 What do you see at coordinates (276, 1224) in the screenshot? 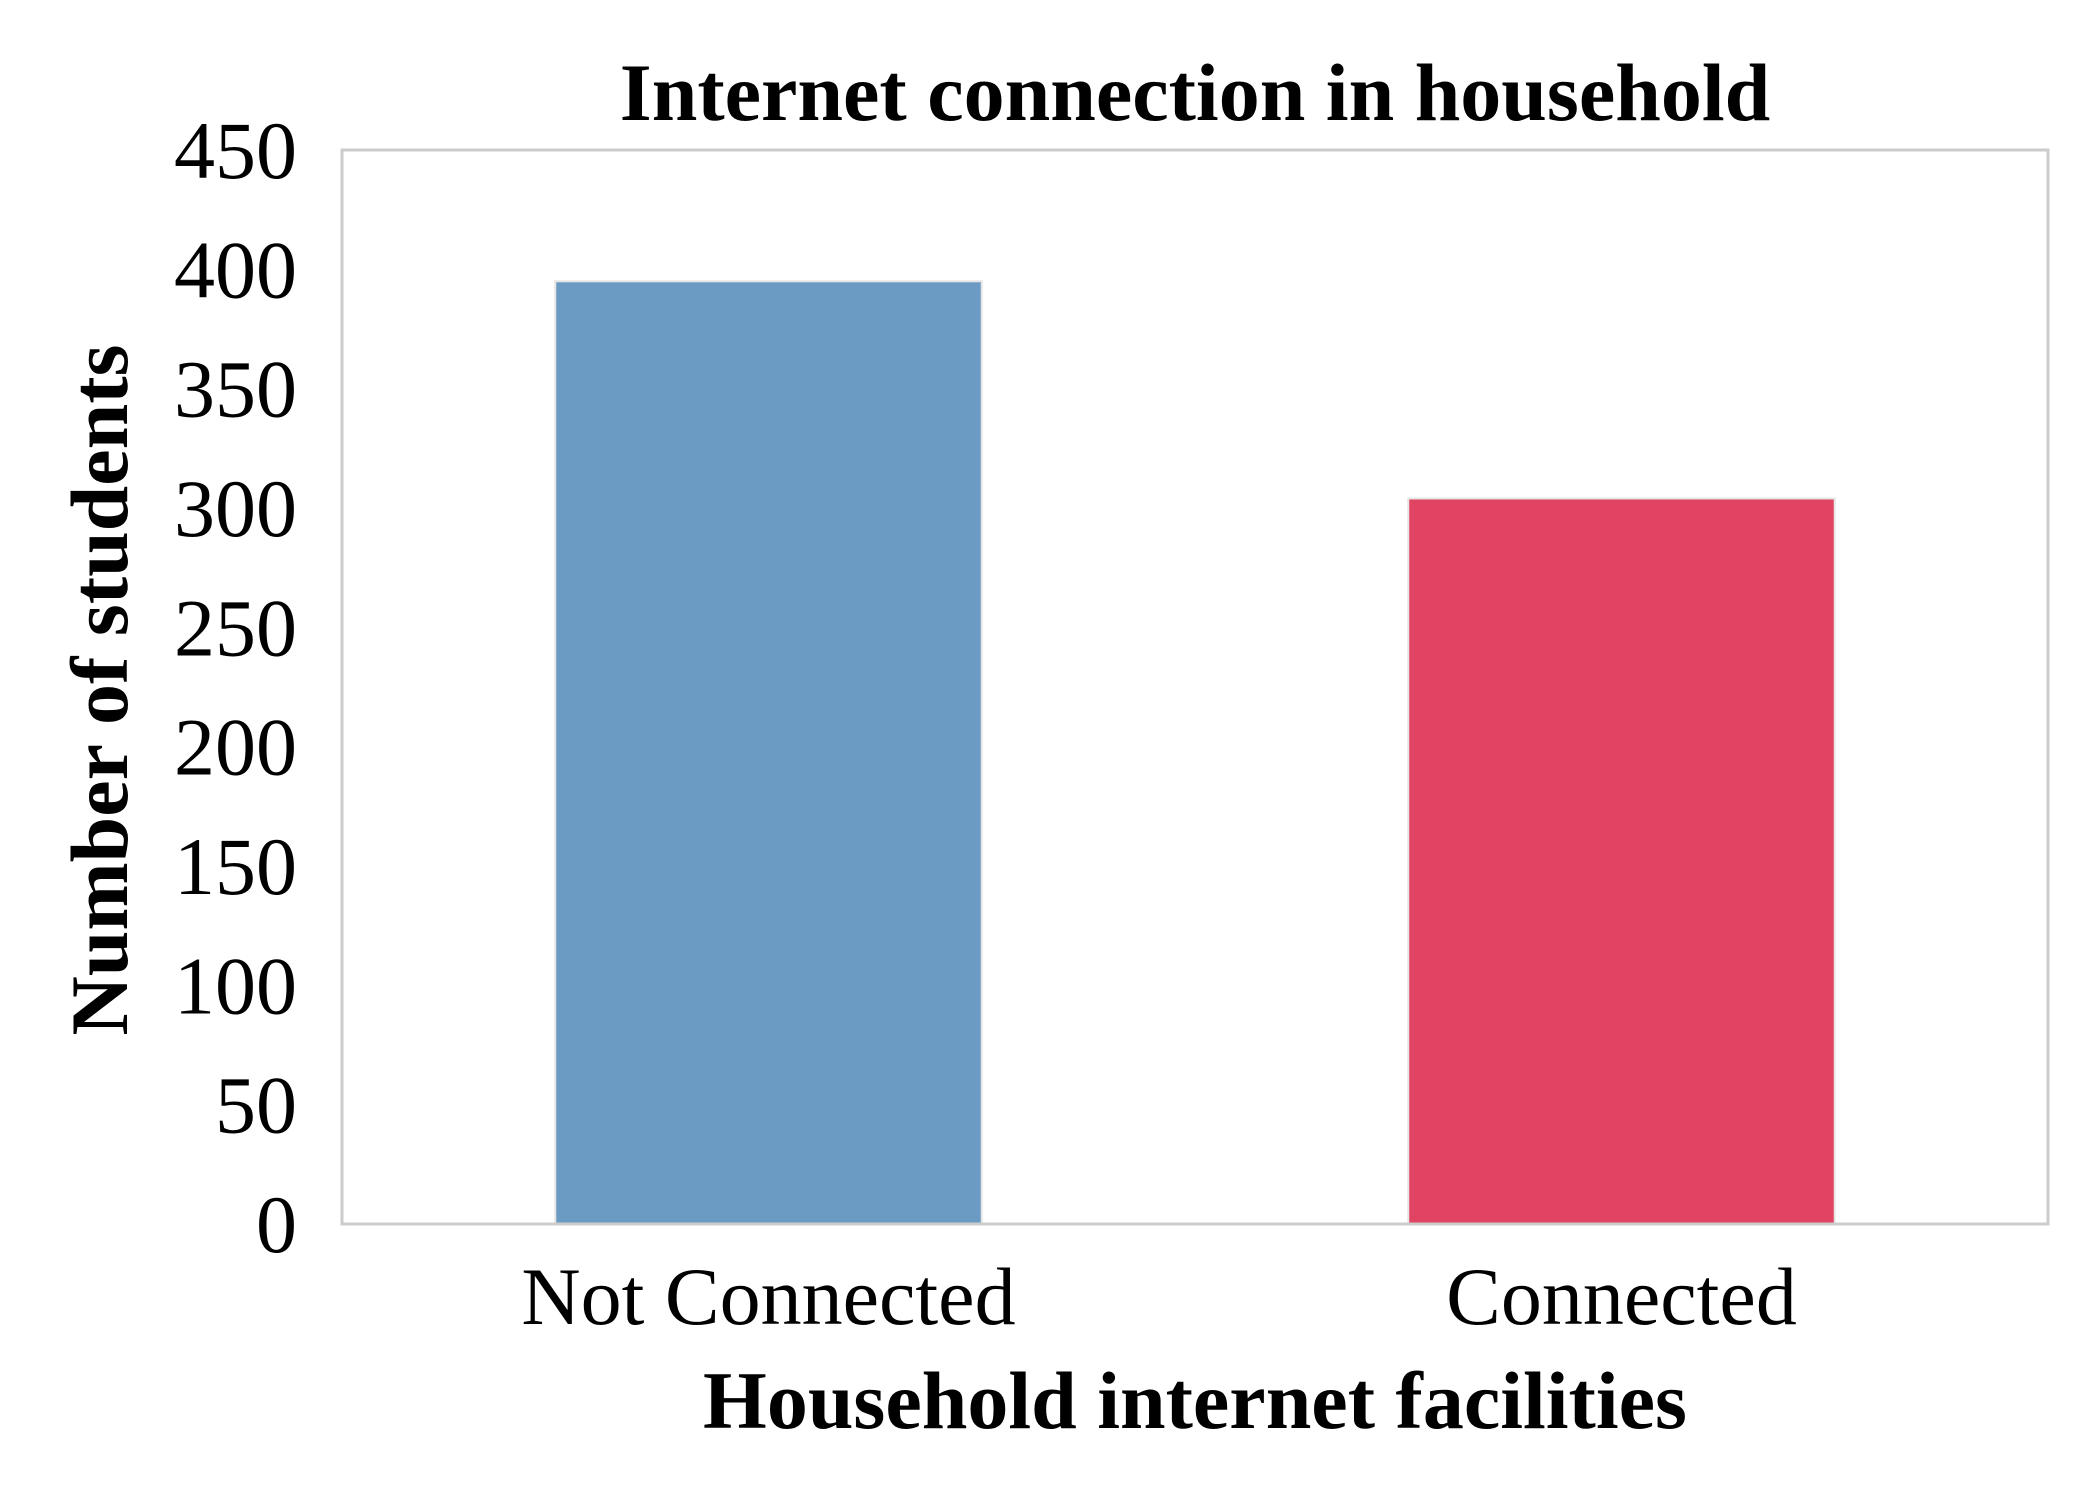
I see `y-tick-label: 0` at bounding box center [276, 1224].